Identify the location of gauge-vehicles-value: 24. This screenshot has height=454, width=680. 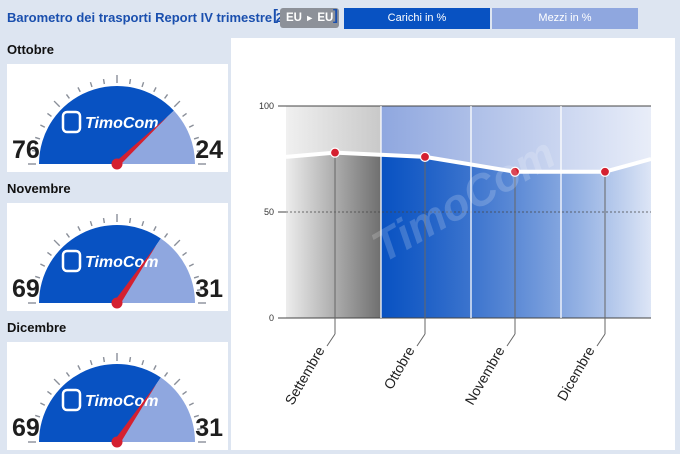
(209, 150).